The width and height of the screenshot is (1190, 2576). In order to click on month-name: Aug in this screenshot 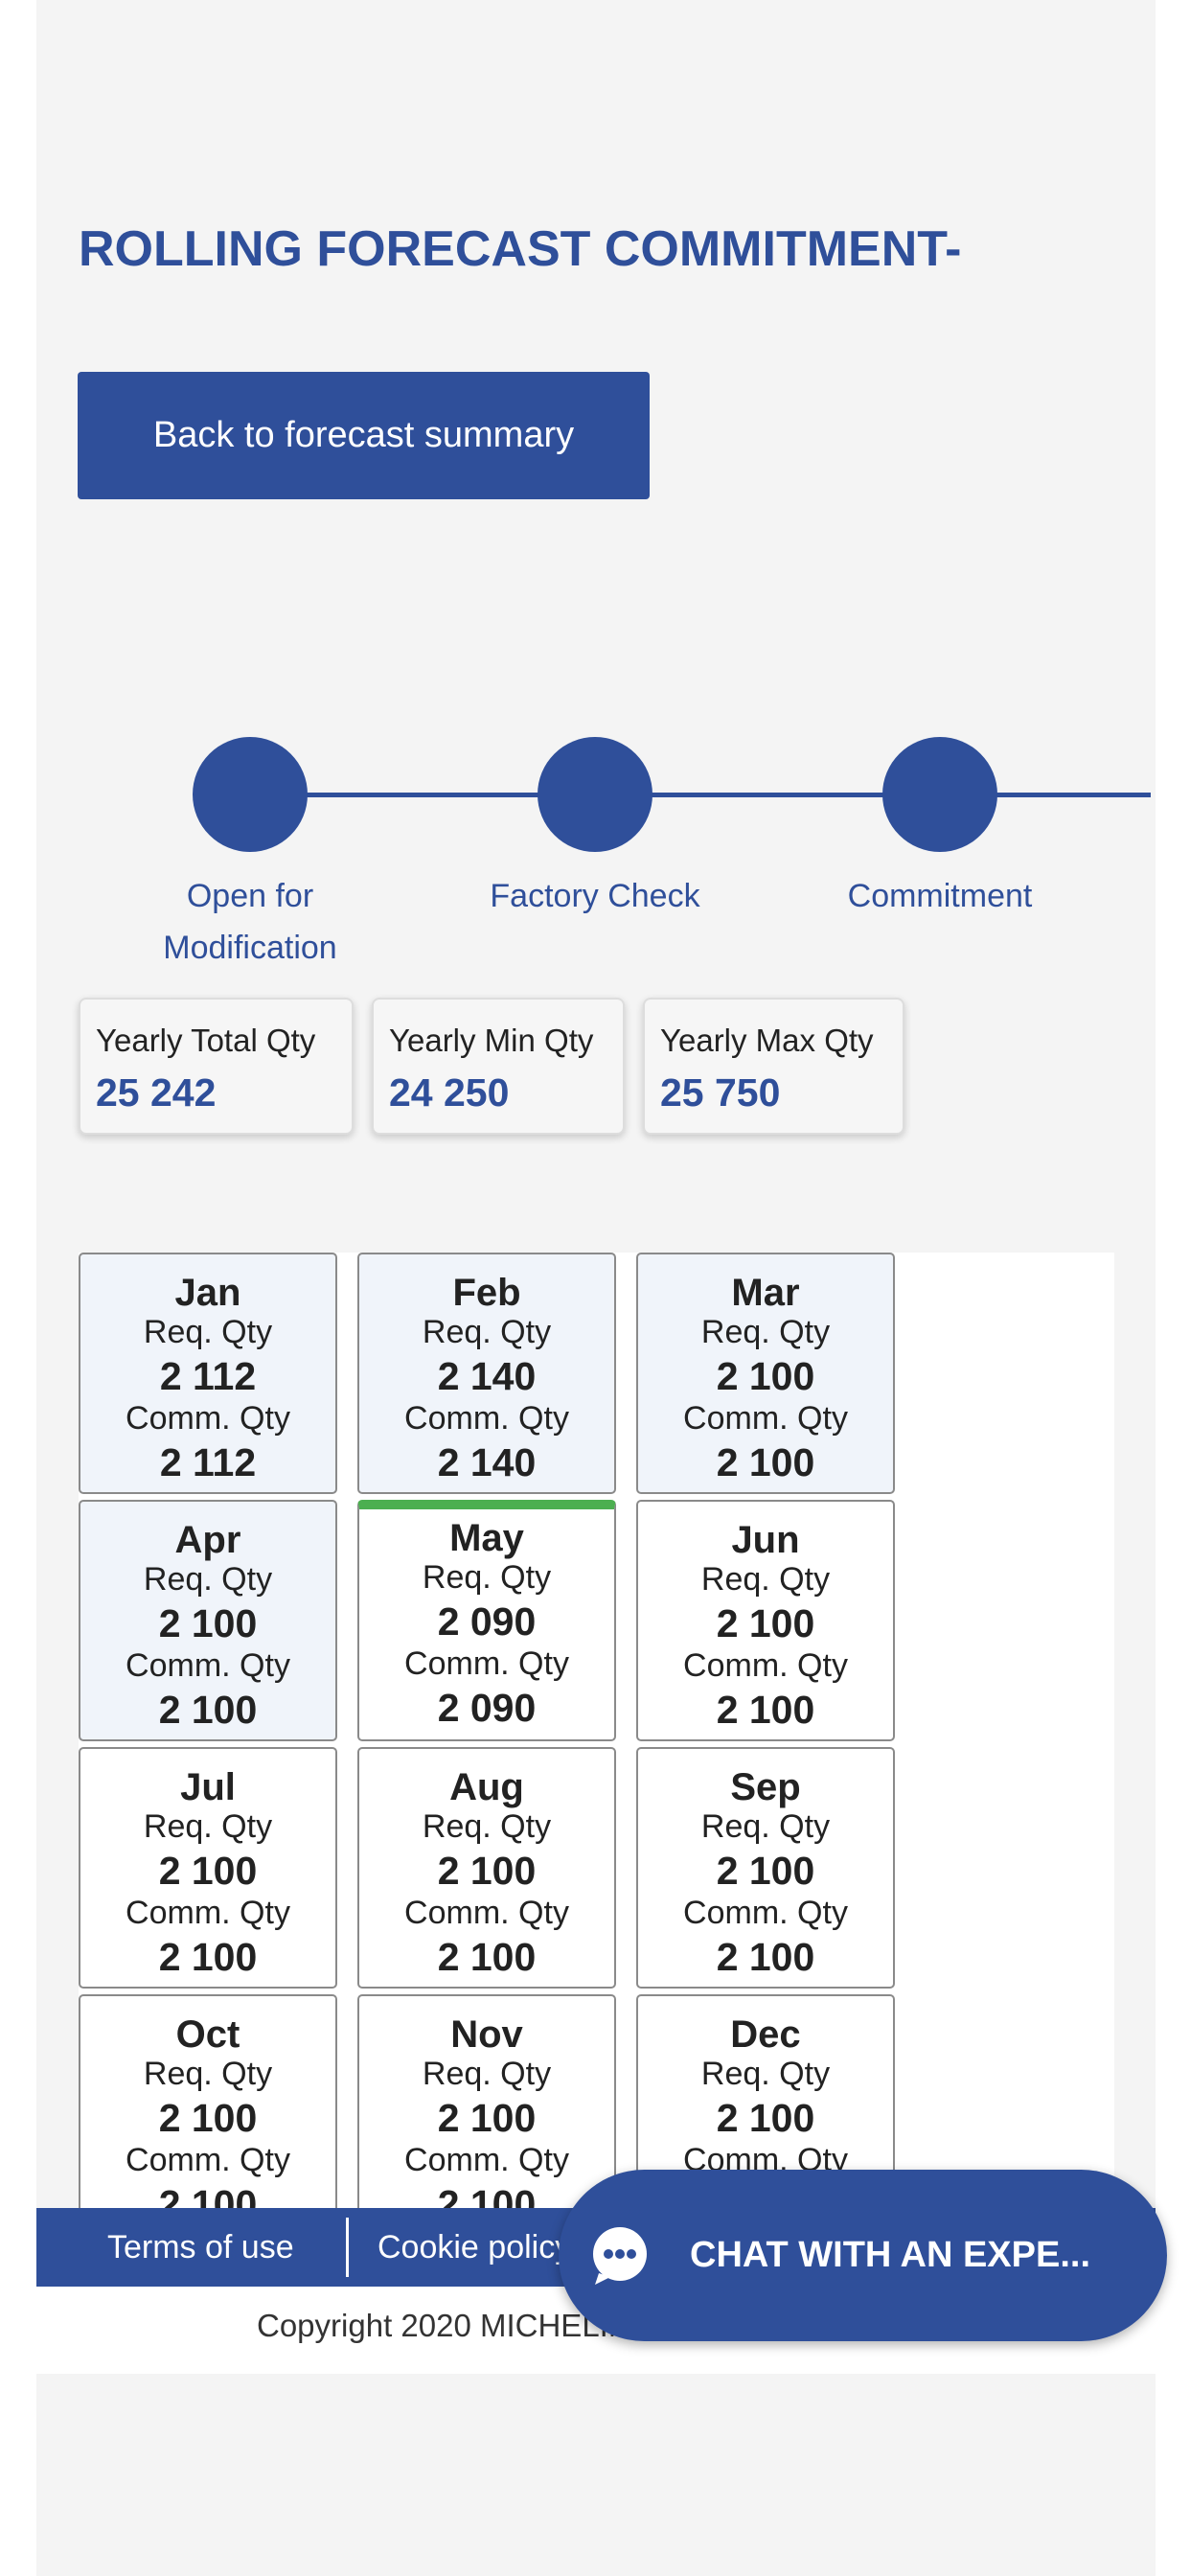, I will do `click(487, 1787)`.